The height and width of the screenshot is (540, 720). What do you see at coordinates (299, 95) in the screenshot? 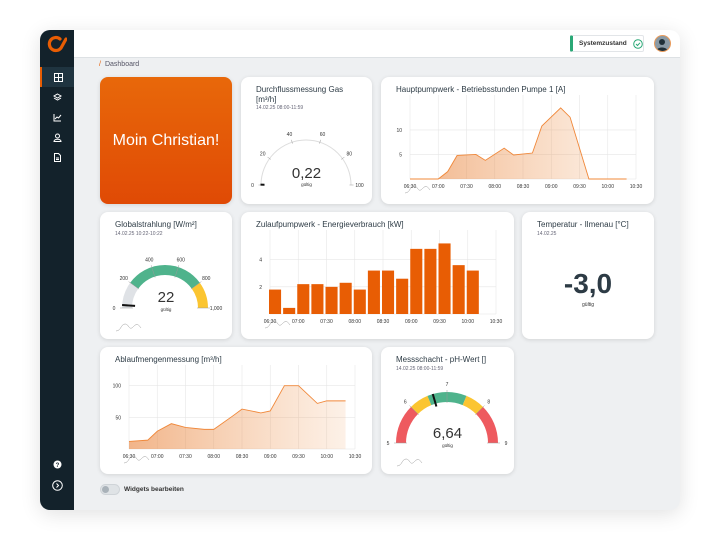
I see `card-title: Durchflussmessung Gas [m³/h]` at bounding box center [299, 95].